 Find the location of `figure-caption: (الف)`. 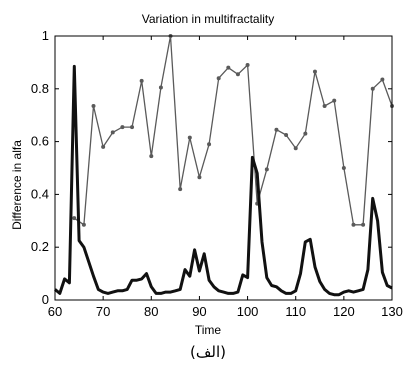

figure-caption: (الف) is located at coordinates (208, 352).